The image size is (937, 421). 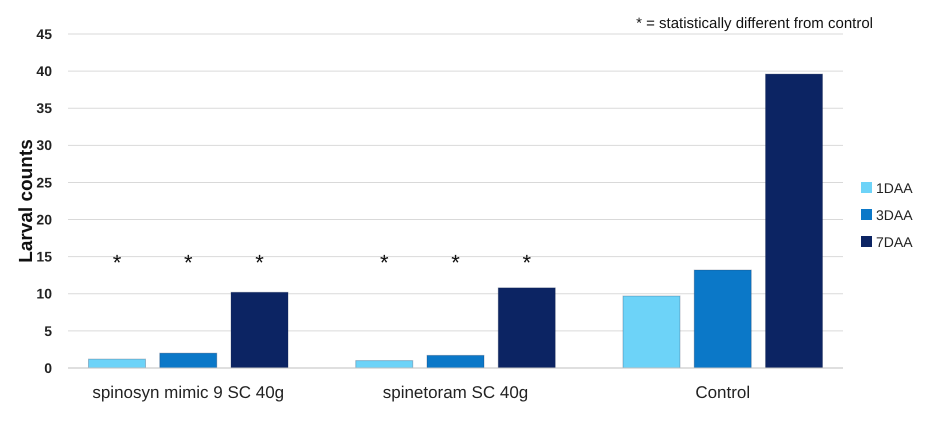 I want to click on x-tick-label: Control, so click(x=722, y=392).